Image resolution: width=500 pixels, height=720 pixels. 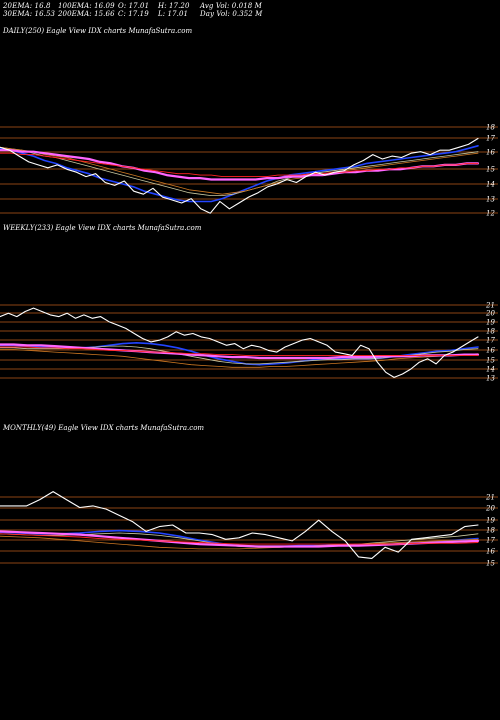 What do you see at coordinates (231, 14) in the screenshot?
I see `stat-day-vol: Day Vol: 0.352 M` at bounding box center [231, 14].